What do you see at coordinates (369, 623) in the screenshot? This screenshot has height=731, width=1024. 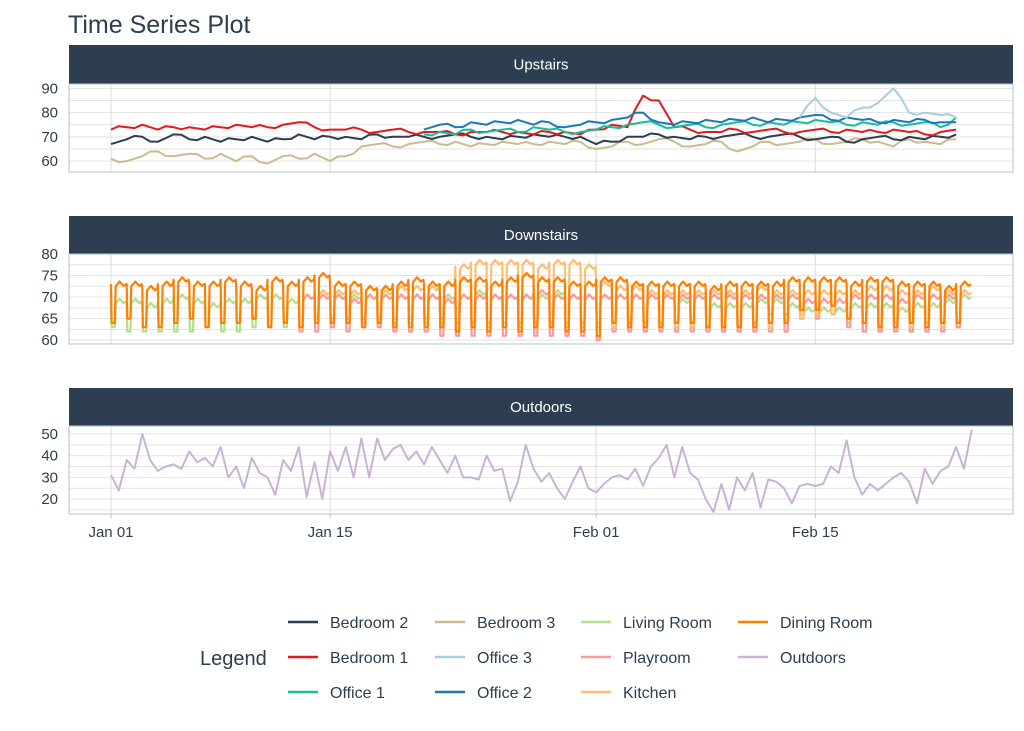 I see `legend-label: Bedroom 2` at bounding box center [369, 623].